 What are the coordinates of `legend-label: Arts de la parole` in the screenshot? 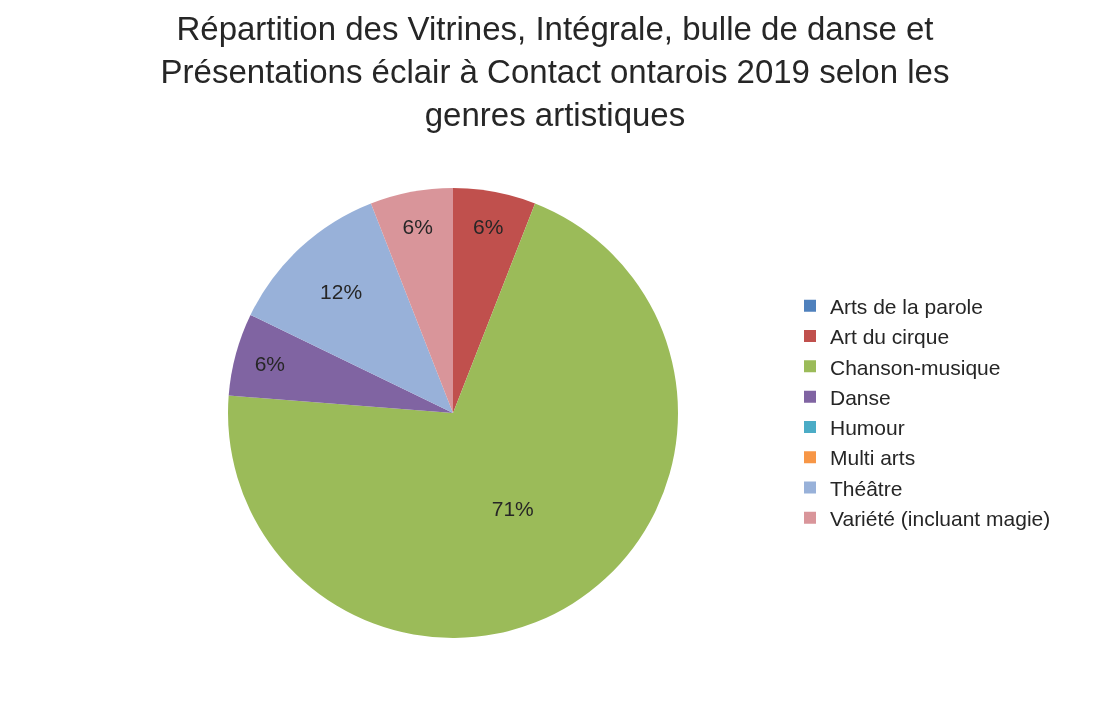 It's located at (906, 306).